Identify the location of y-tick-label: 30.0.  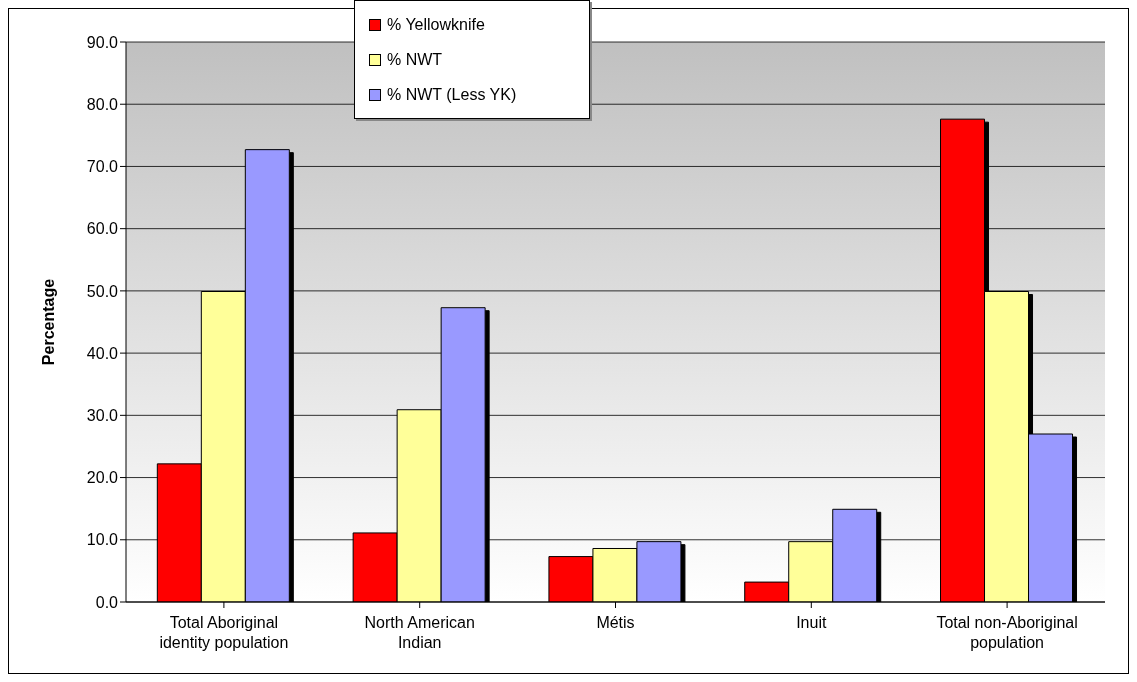
(102, 416).